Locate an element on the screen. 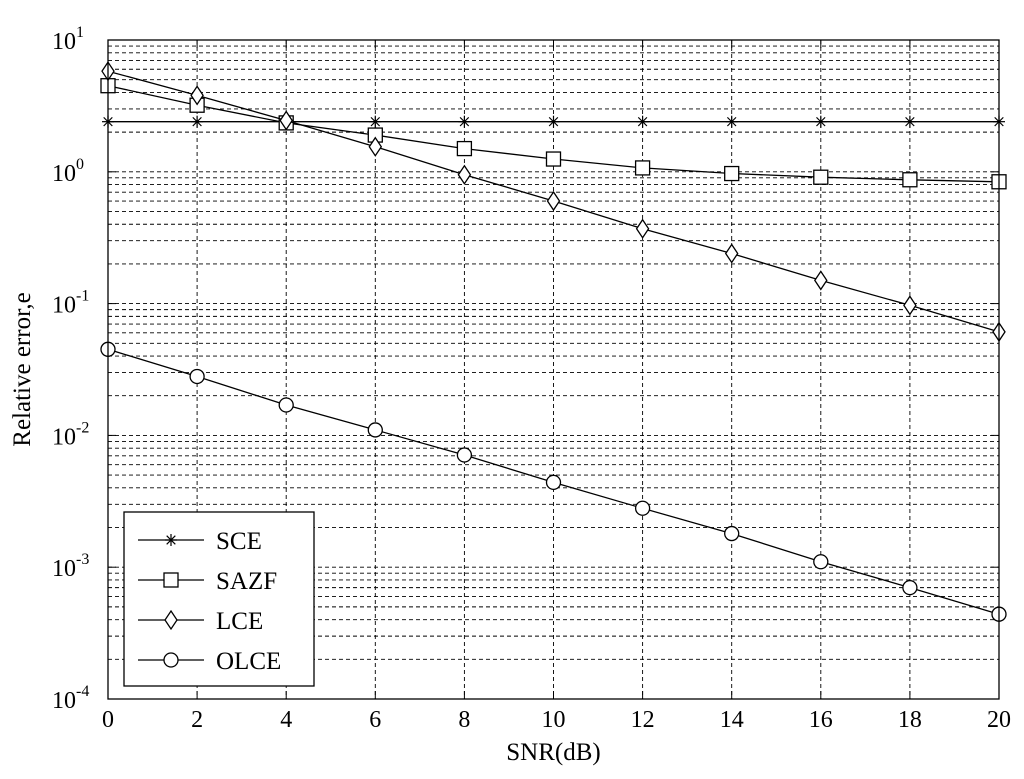 The width and height of the screenshot is (1024, 779). x-axis-title: SNR(dB) is located at coordinates (553, 752).